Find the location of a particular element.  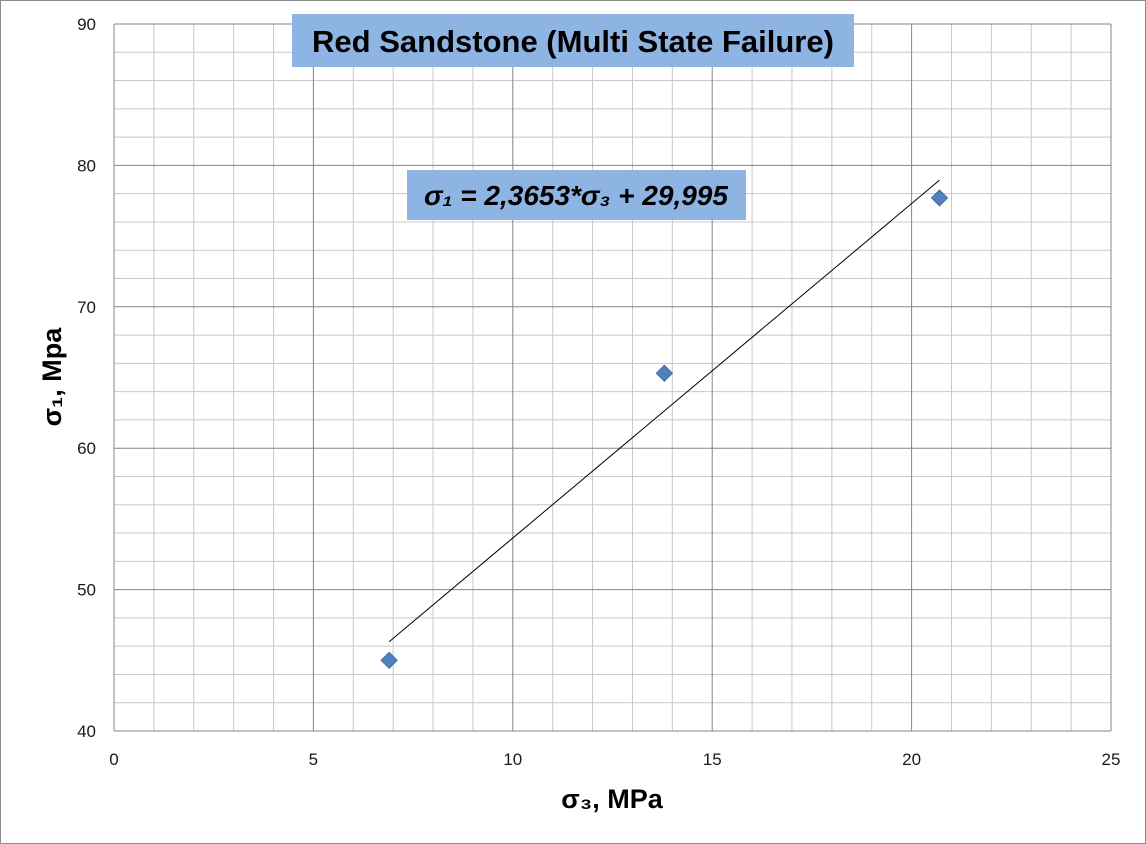

x-tick-label: 15 is located at coordinates (712, 759).